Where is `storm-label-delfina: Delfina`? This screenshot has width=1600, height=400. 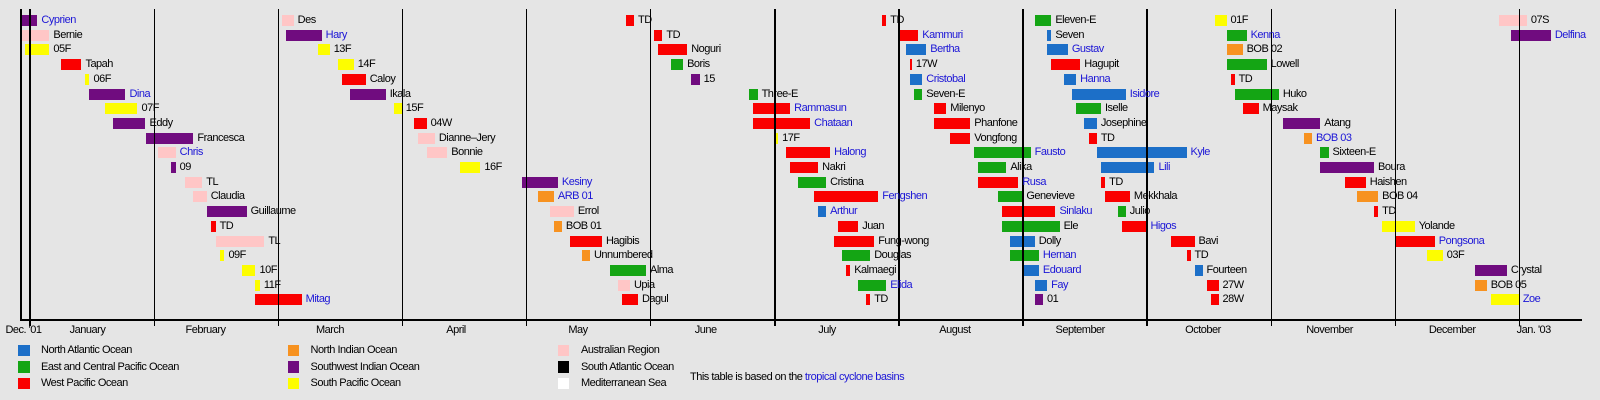 storm-label-delfina: Delfina is located at coordinates (1570, 34).